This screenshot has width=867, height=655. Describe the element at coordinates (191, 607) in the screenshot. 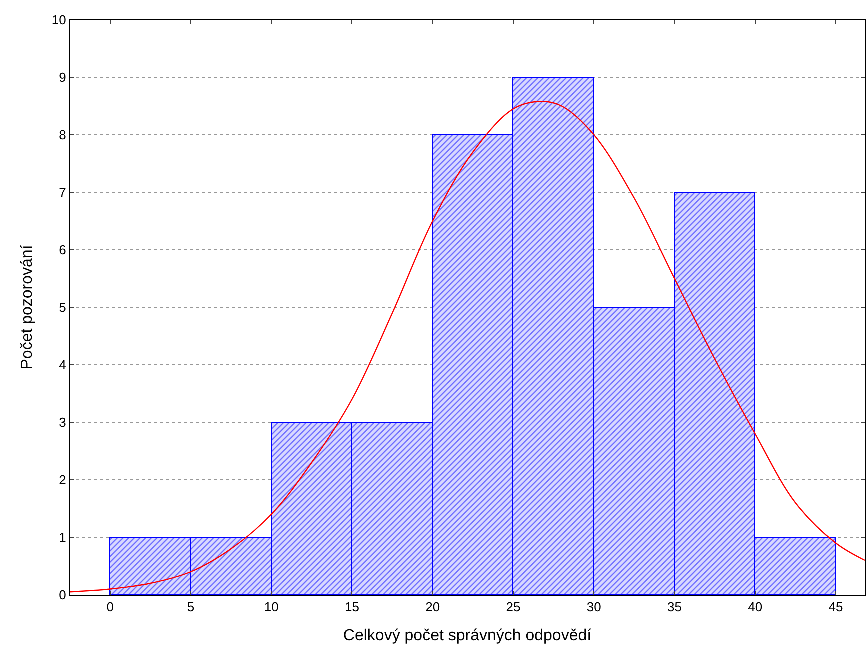

I see `x-tick-label: 5` at that location.